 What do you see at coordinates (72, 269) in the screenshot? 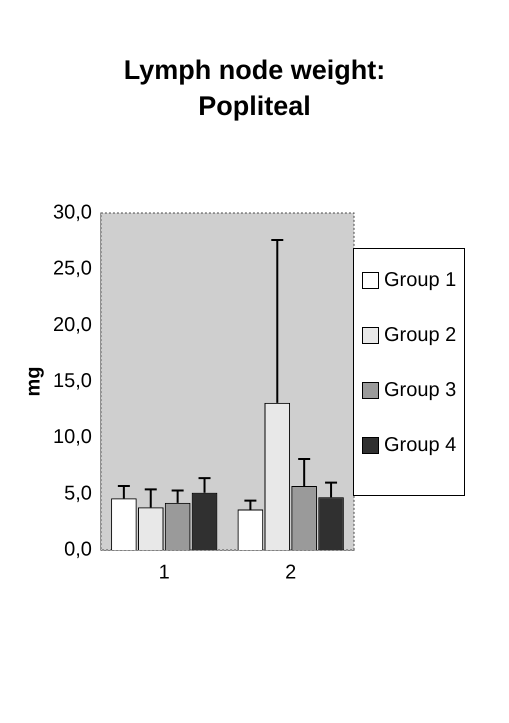
I see `y-tick-label: 25,0` at bounding box center [72, 269].